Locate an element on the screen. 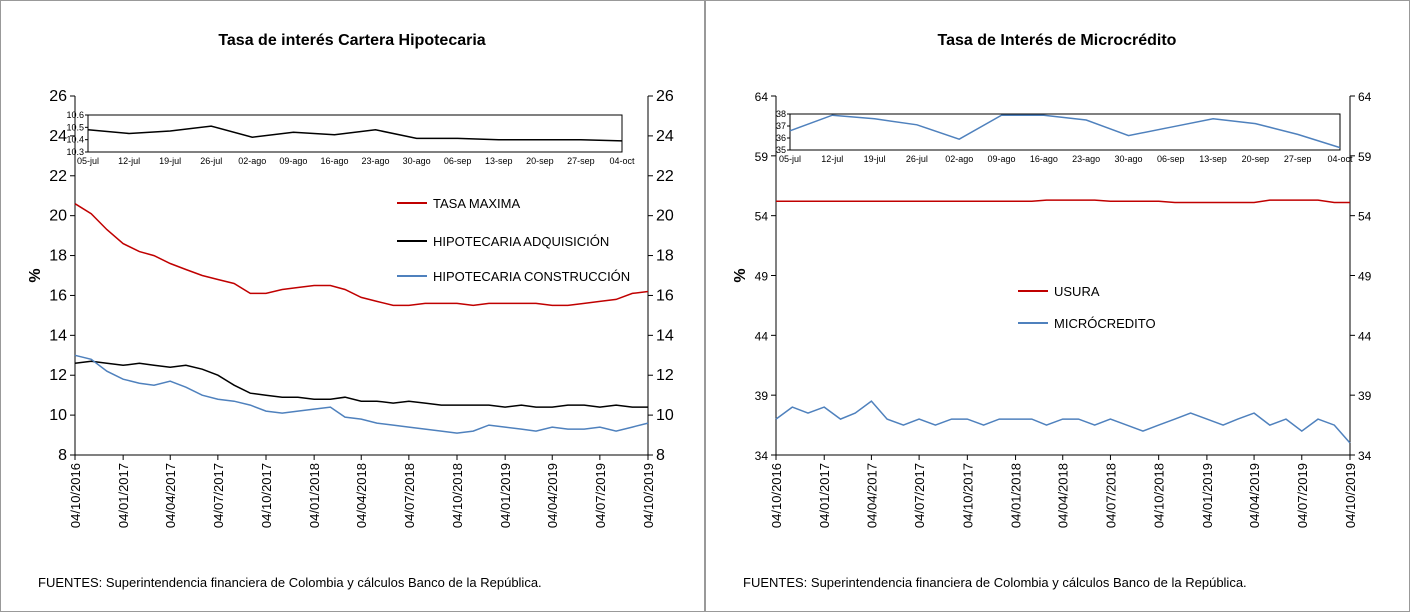  inset-y-tick-label: 37 is located at coordinates (781, 126).